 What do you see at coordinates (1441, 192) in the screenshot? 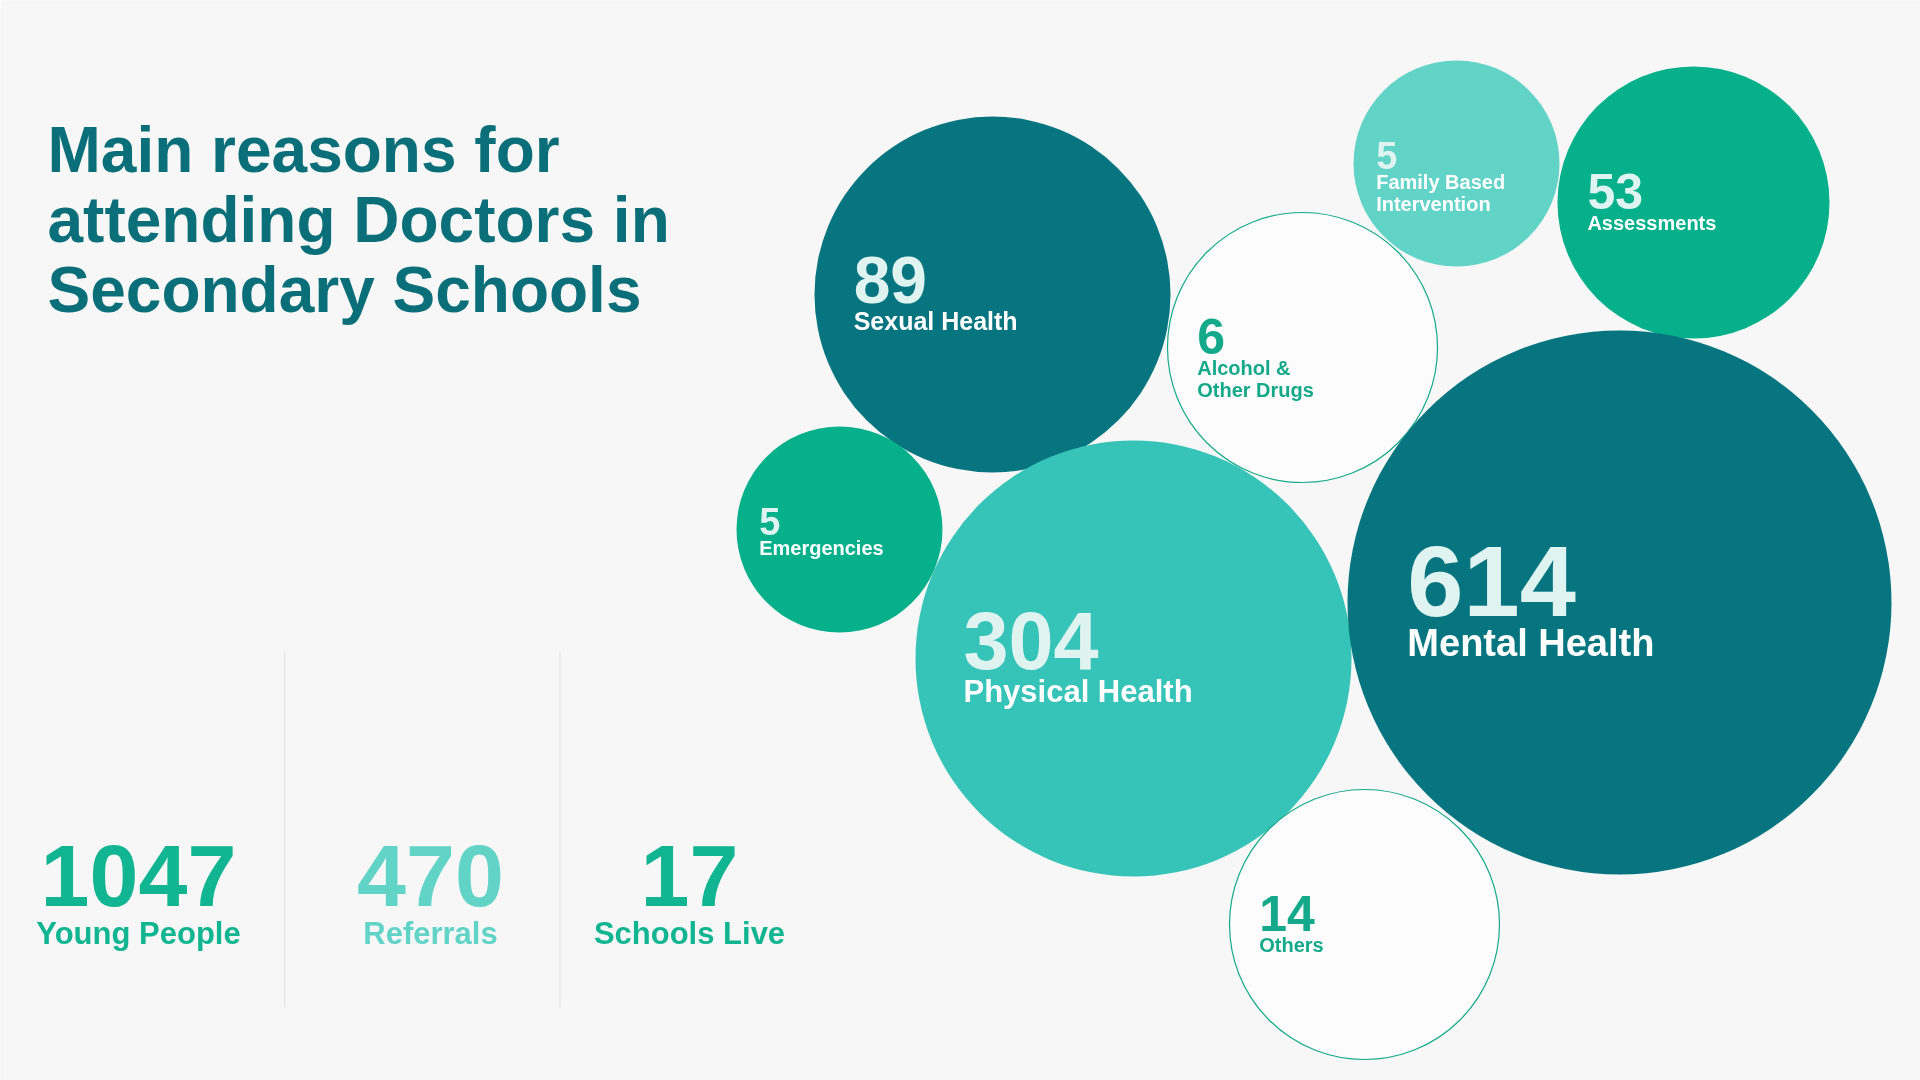
I see `category-label: Family Based Intervention` at bounding box center [1441, 192].